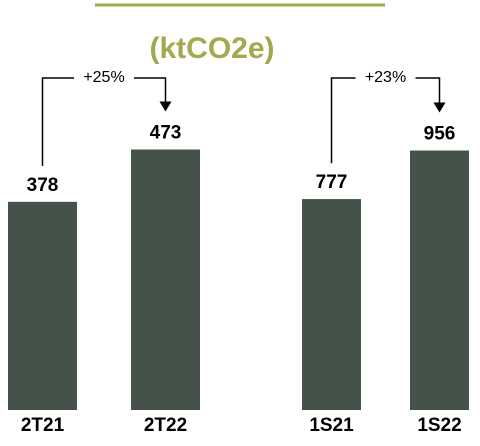 Image resolution: width=480 pixels, height=446 pixels. What do you see at coordinates (332, 182) in the screenshot?
I see `value-label: 777` at bounding box center [332, 182].